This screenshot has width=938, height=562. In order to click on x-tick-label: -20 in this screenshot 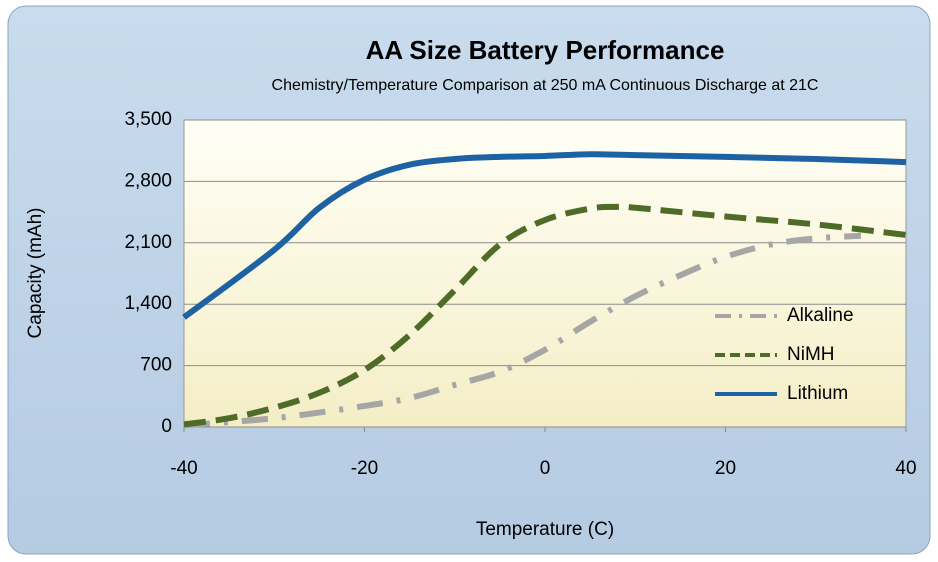, I will do `click(364, 468)`.